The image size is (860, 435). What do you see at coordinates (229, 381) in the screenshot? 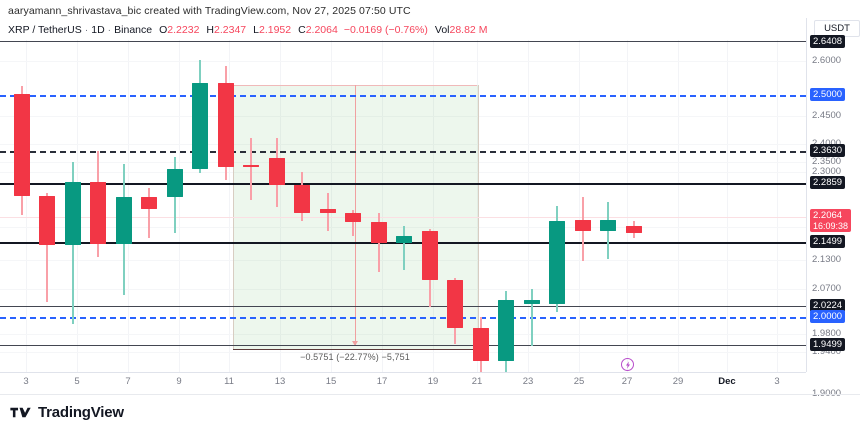
I see `time-tick: 11` at bounding box center [229, 381].